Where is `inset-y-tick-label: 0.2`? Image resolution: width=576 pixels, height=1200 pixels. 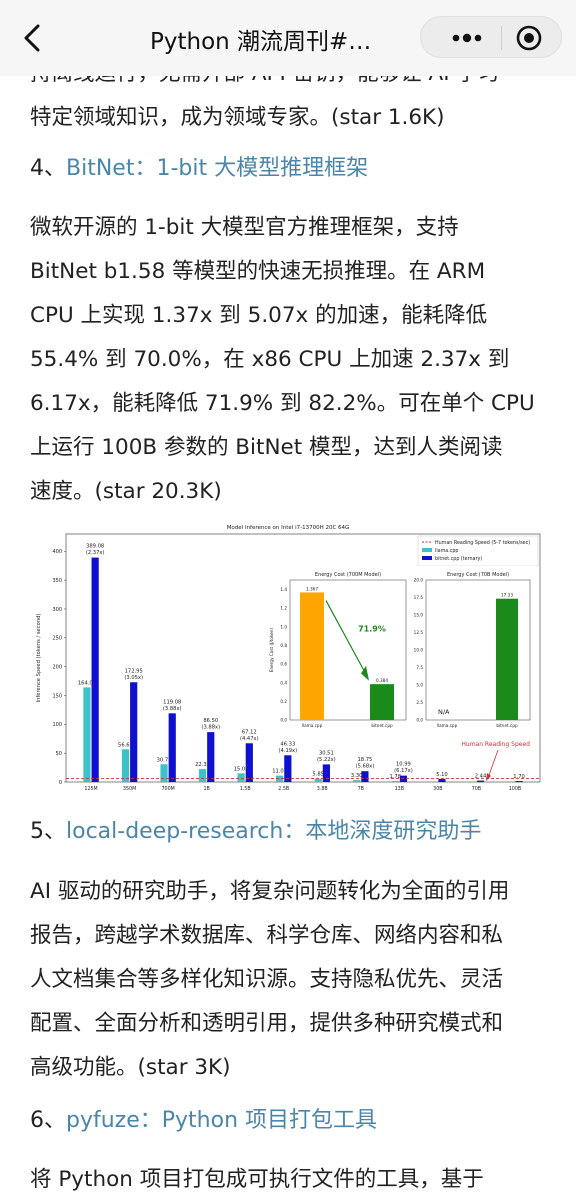
inset-y-tick-label: 0.2 is located at coordinates (283, 701).